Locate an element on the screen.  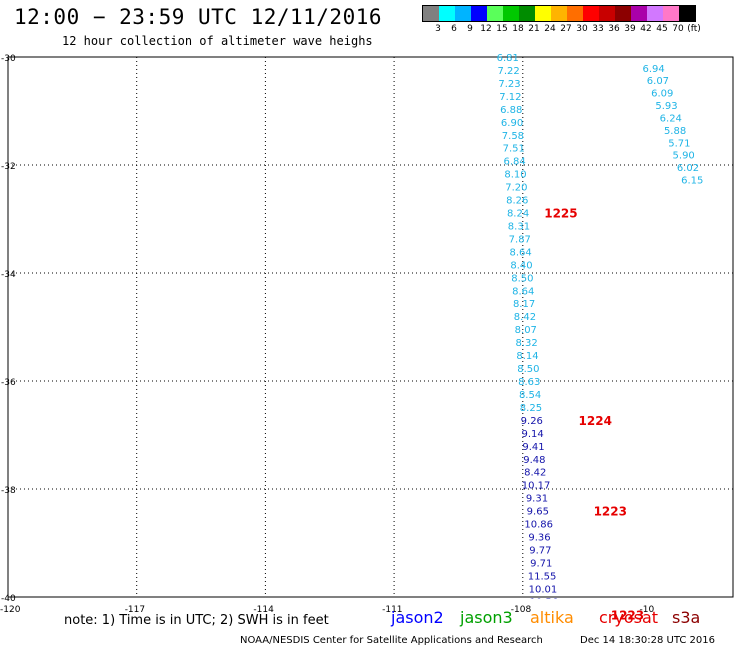
wave-height-value: 7.87 is located at coordinates (520, 239).